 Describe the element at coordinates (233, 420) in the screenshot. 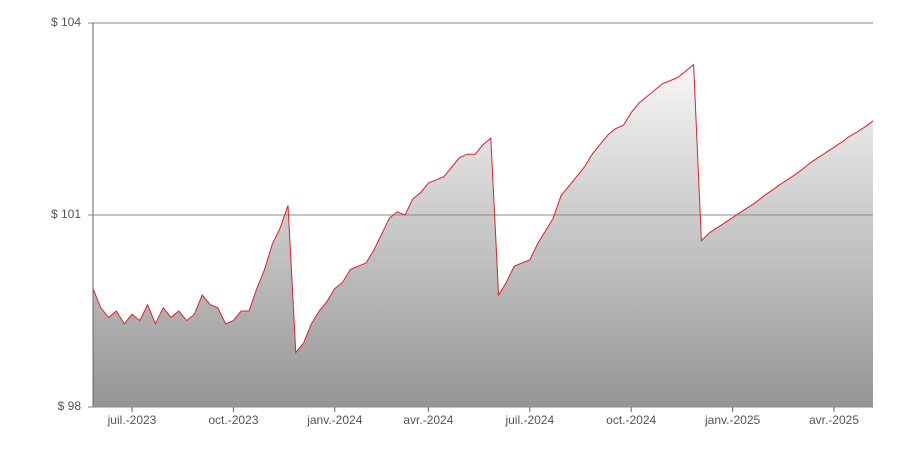

I see `x-tick-label: oct.-2023` at that location.